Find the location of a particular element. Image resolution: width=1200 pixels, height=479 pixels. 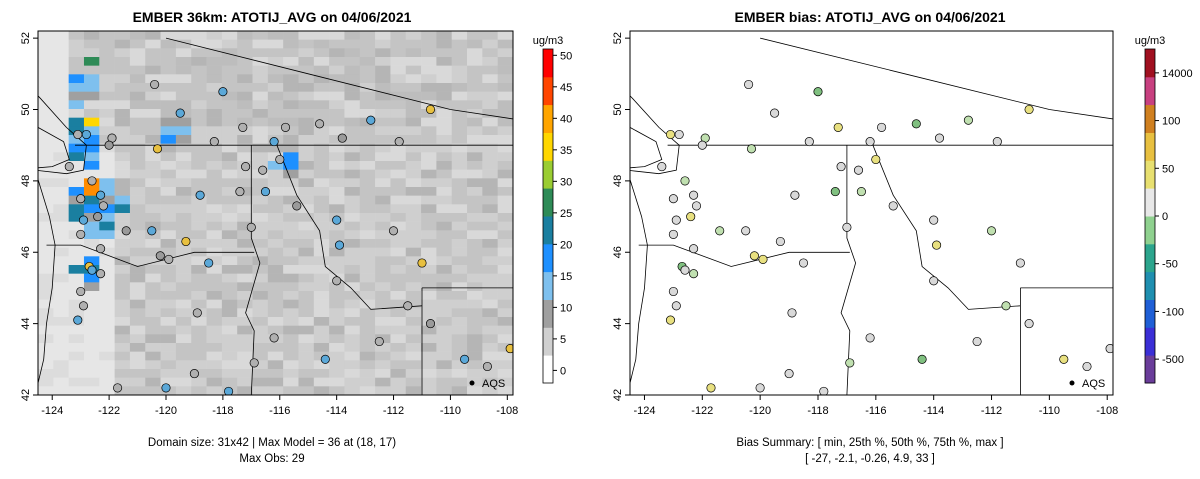

x-tick-label: -120 is located at coordinates (166, 411).